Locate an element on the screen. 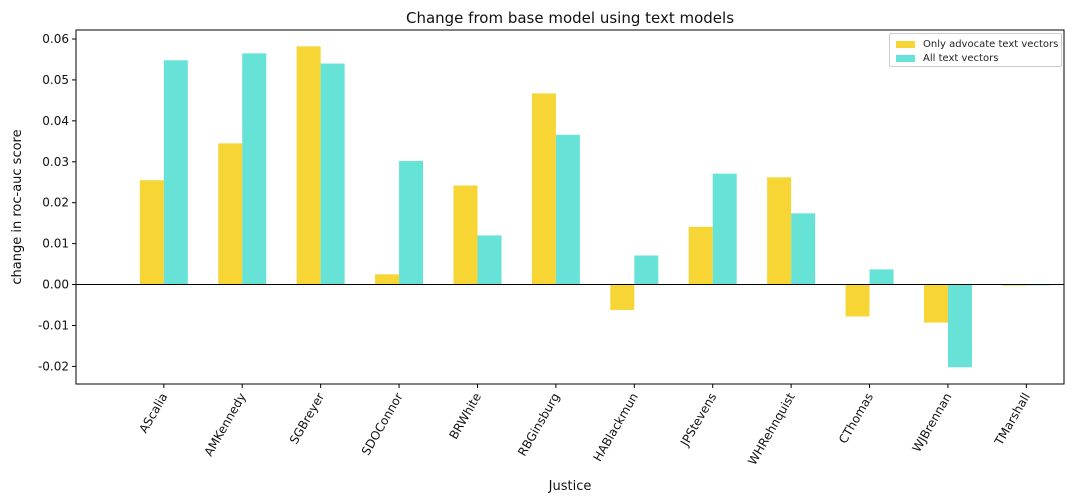  y-tick-label: 0.06 is located at coordinates (55, 39).